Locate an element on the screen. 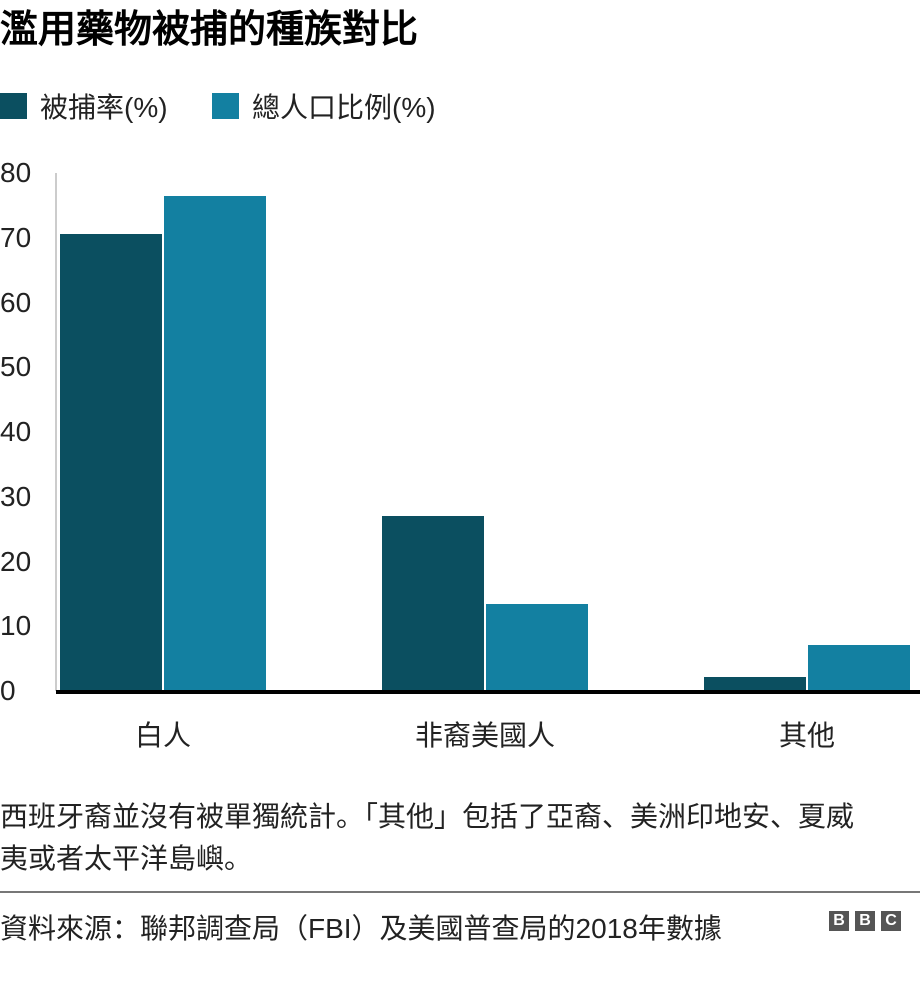 The height and width of the screenshot is (998, 920). bbc-logo: B B C is located at coordinates (865, 921).